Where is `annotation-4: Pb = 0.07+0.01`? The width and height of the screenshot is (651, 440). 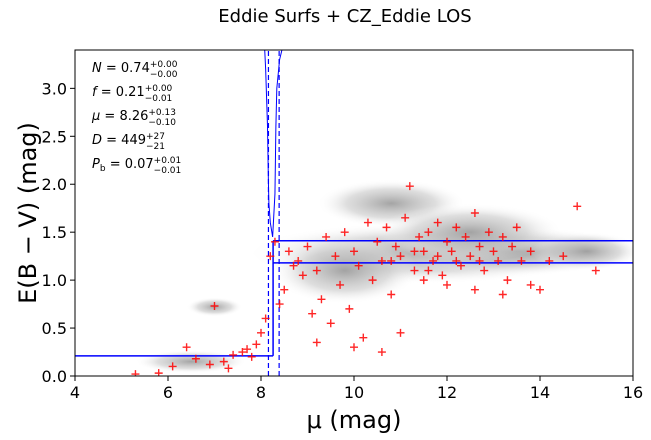
annotation-4: Pb = 0.07+0.01 is located at coordinates (136, 165).